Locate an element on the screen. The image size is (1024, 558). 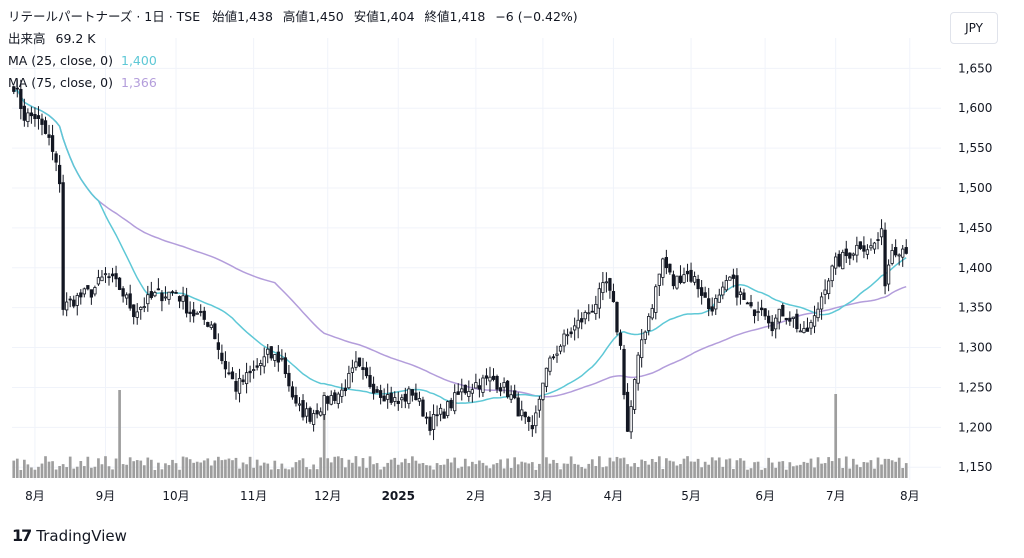
y-tick-label: 1,350 is located at coordinates (975, 308).